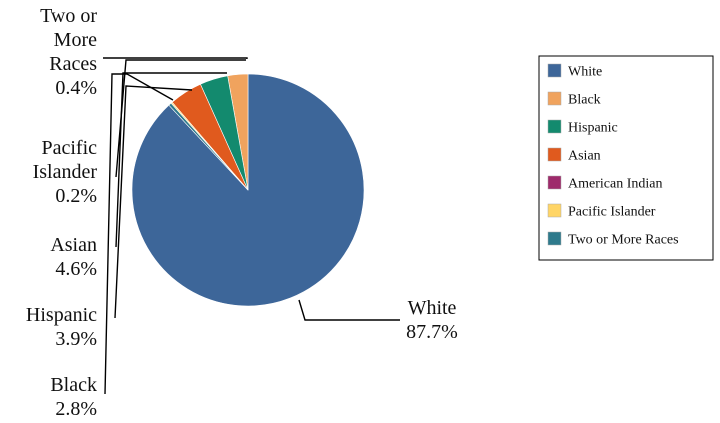 The image size is (720, 423). Describe the element at coordinates (73, 397) in the screenshot. I see `data-label-black: Black 2.8%` at that location.